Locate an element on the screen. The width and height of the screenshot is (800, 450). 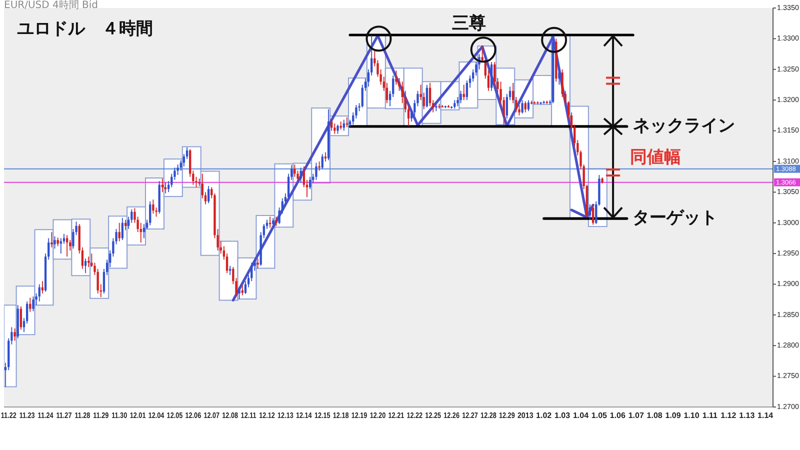
x-tick-label: 2013 is located at coordinates (525, 415).